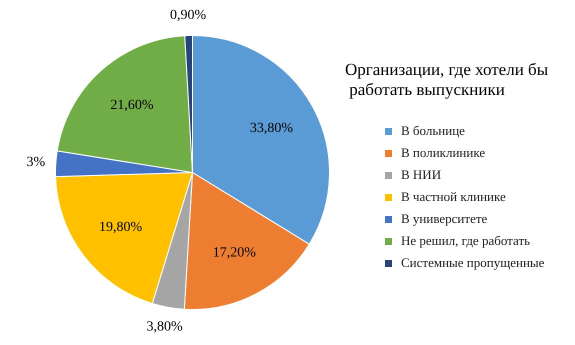 The image size is (575, 345). I want to click on data-label: 0,90%, so click(188, 16).